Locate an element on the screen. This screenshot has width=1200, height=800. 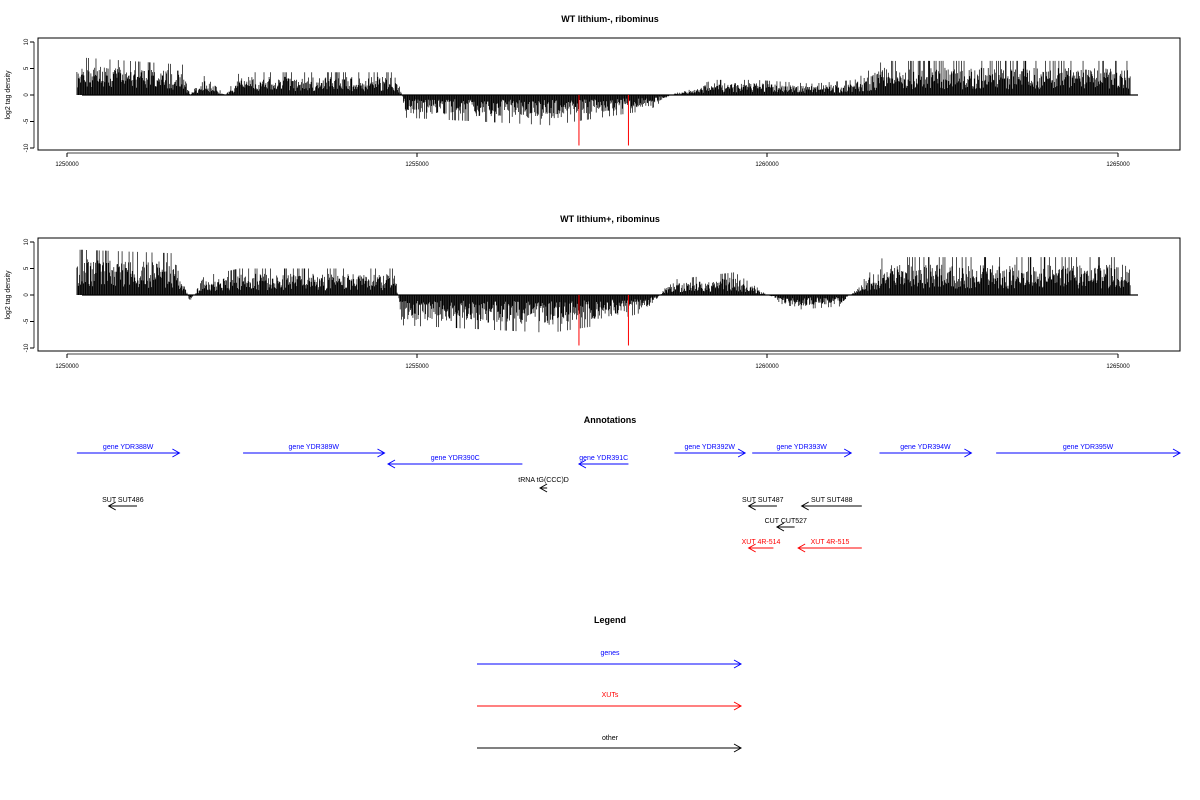
legend-item-other: other is located at coordinates (610, 744).